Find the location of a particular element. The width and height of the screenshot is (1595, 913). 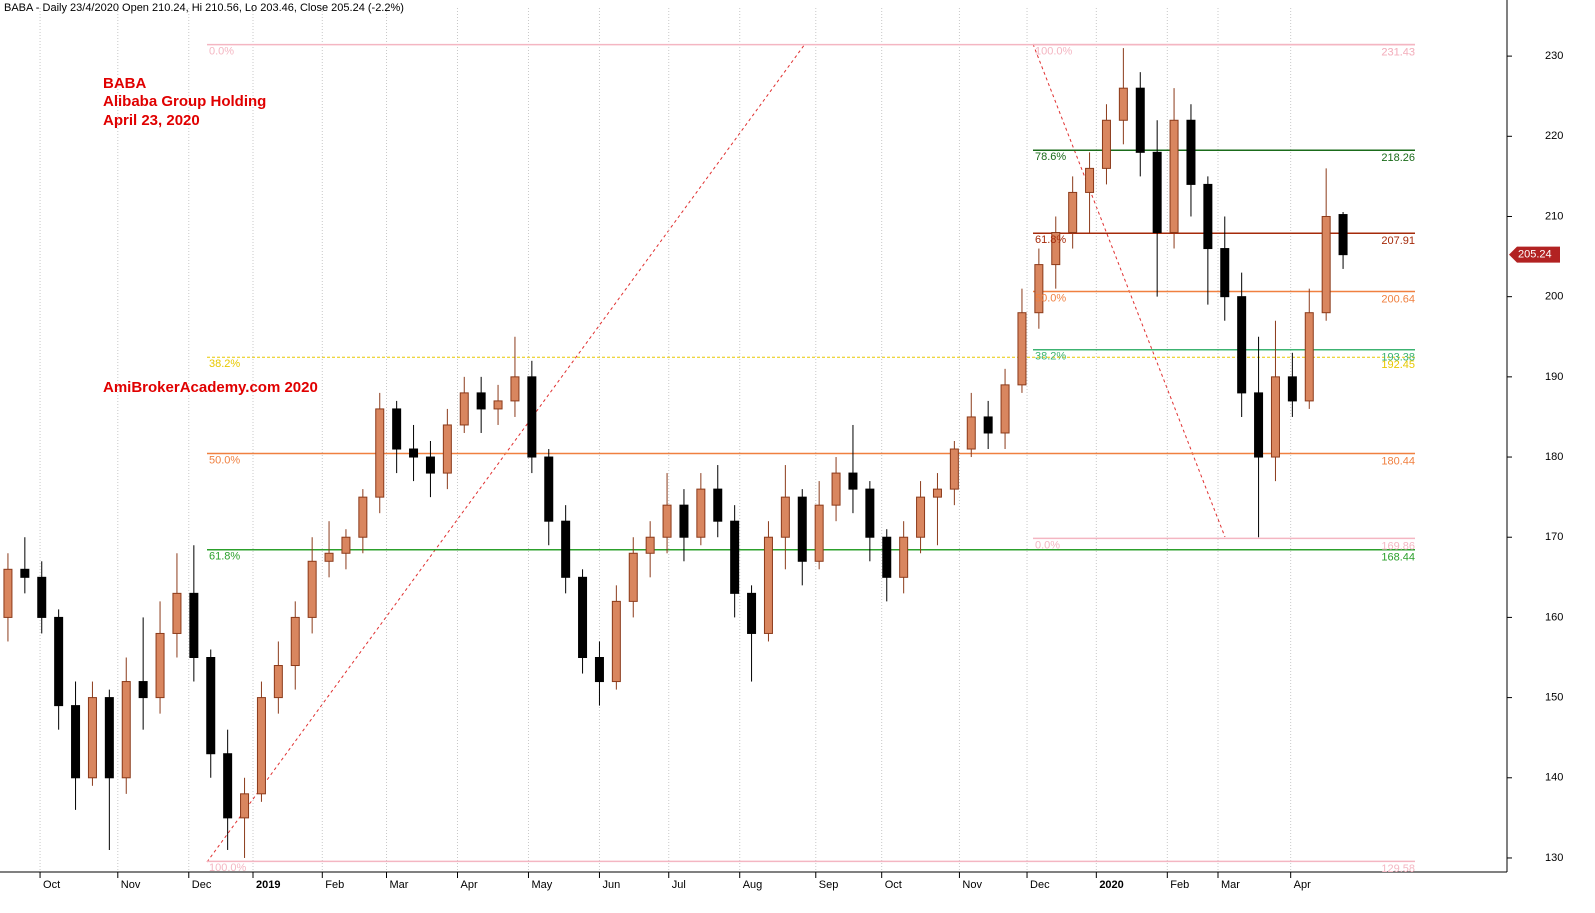

fib-label: 100.0% is located at coordinates (228, 868).